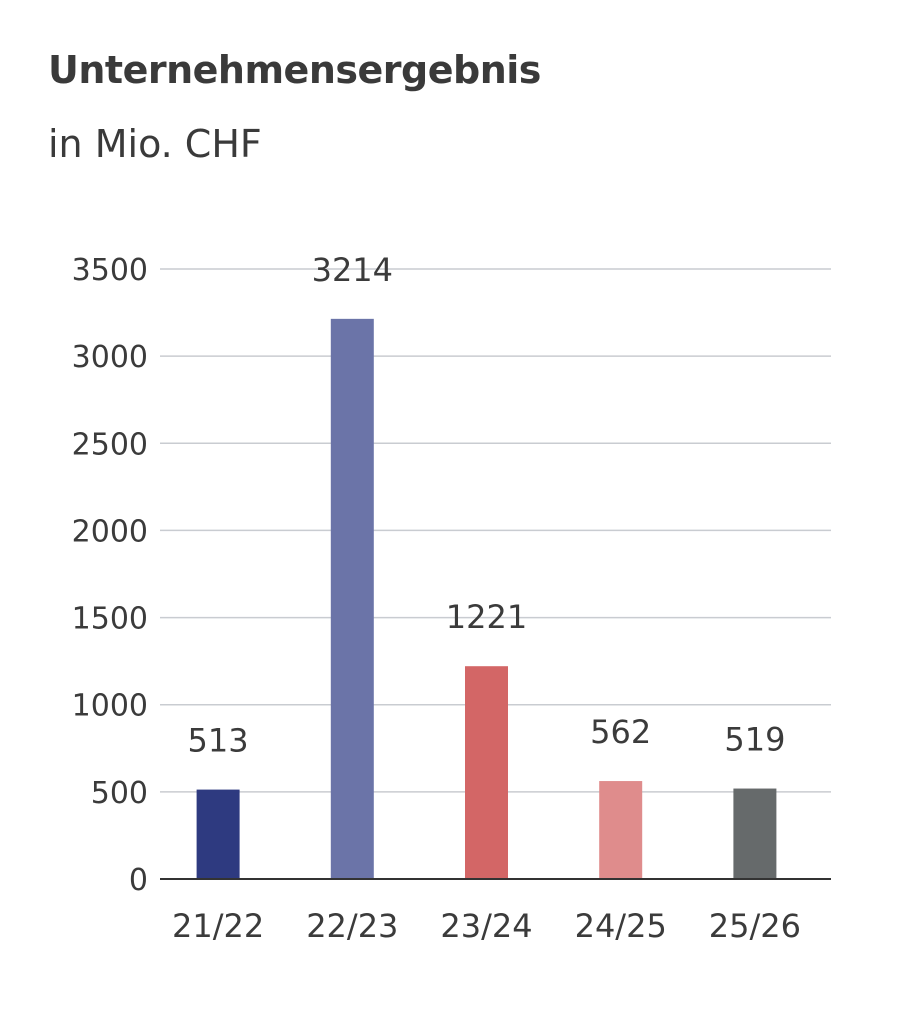 The width and height of the screenshot is (905, 1024). I want to click on data-label: 519, so click(754, 740).